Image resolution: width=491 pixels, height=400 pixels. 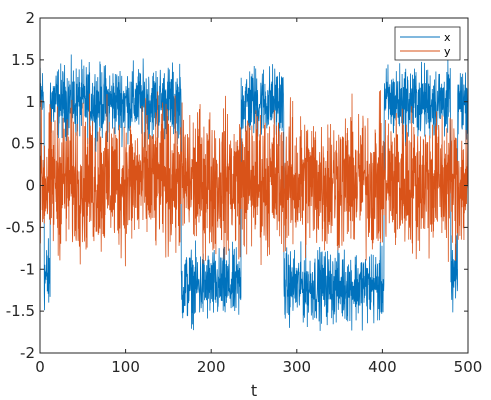 I want to click on x-tick-label: 100, so click(x=125, y=367).